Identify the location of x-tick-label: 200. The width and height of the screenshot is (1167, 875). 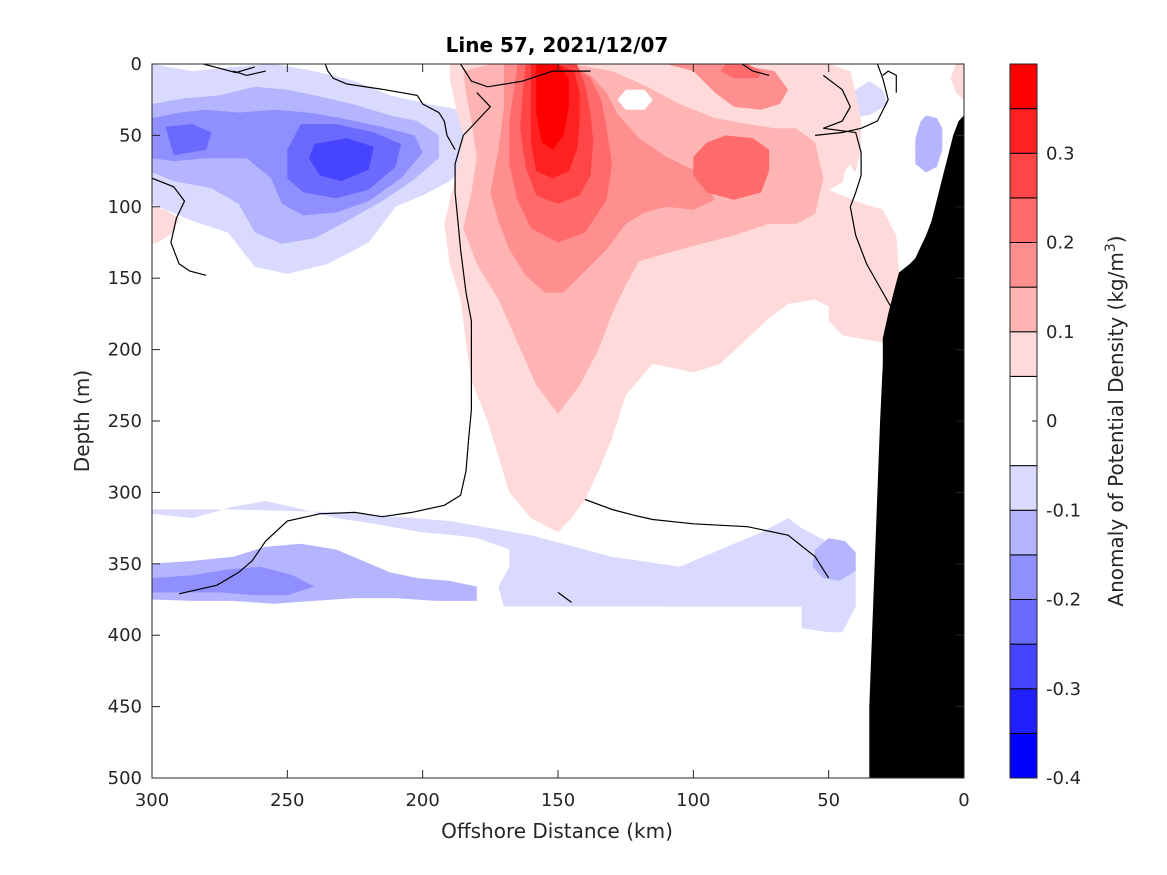
(422, 800).